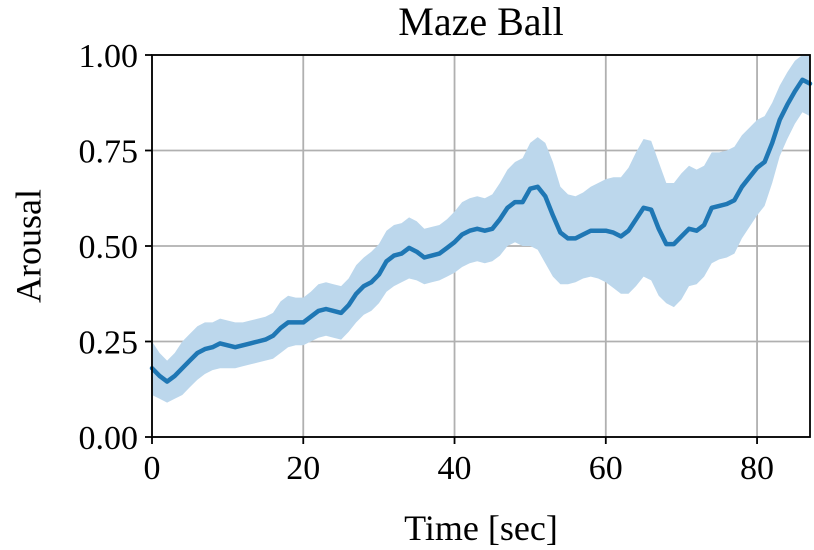 The width and height of the screenshot is (814, 550). What do you see at coordinates (455, 468) in the screenshot?
I see `x-tick-label: 40` at bounding box center [455, 468].